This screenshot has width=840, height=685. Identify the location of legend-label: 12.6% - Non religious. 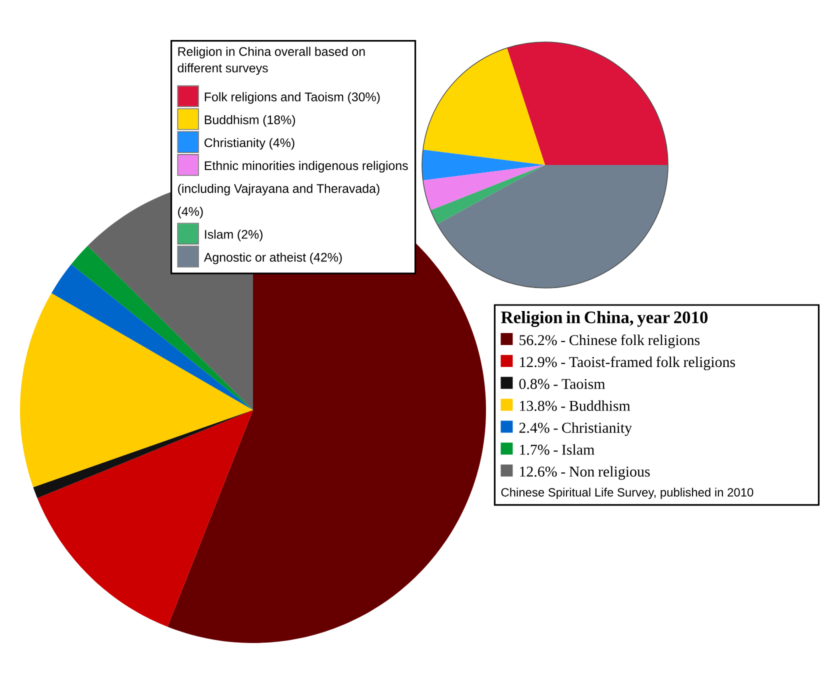
(585, 473).